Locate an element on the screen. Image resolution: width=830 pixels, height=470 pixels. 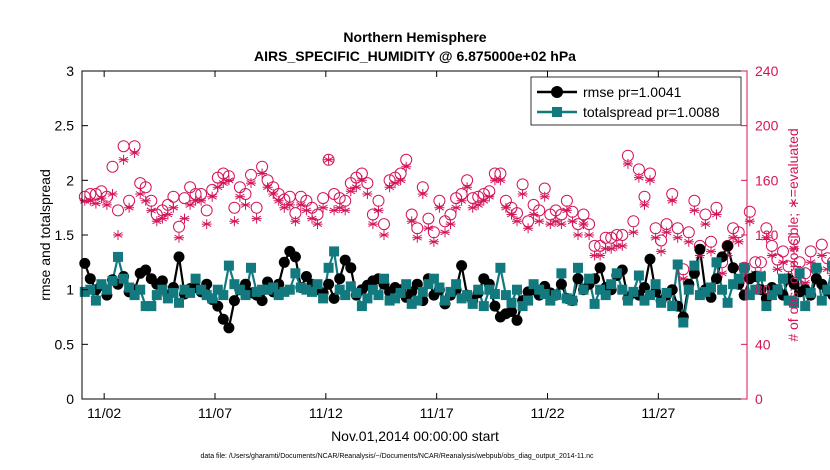
x-tick-label: 11/17 is located at coordinates (437, 413).